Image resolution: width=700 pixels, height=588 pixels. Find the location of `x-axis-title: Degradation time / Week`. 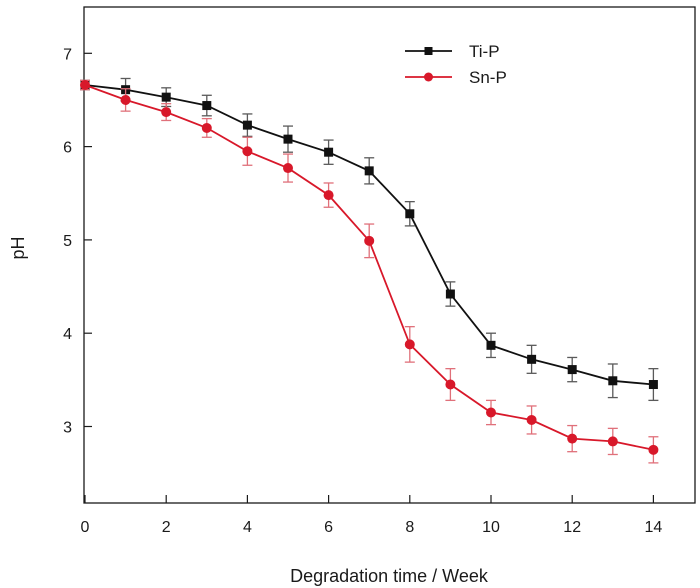

x-axis-title: Degradation time / Week is located at coordinates (389, 576).